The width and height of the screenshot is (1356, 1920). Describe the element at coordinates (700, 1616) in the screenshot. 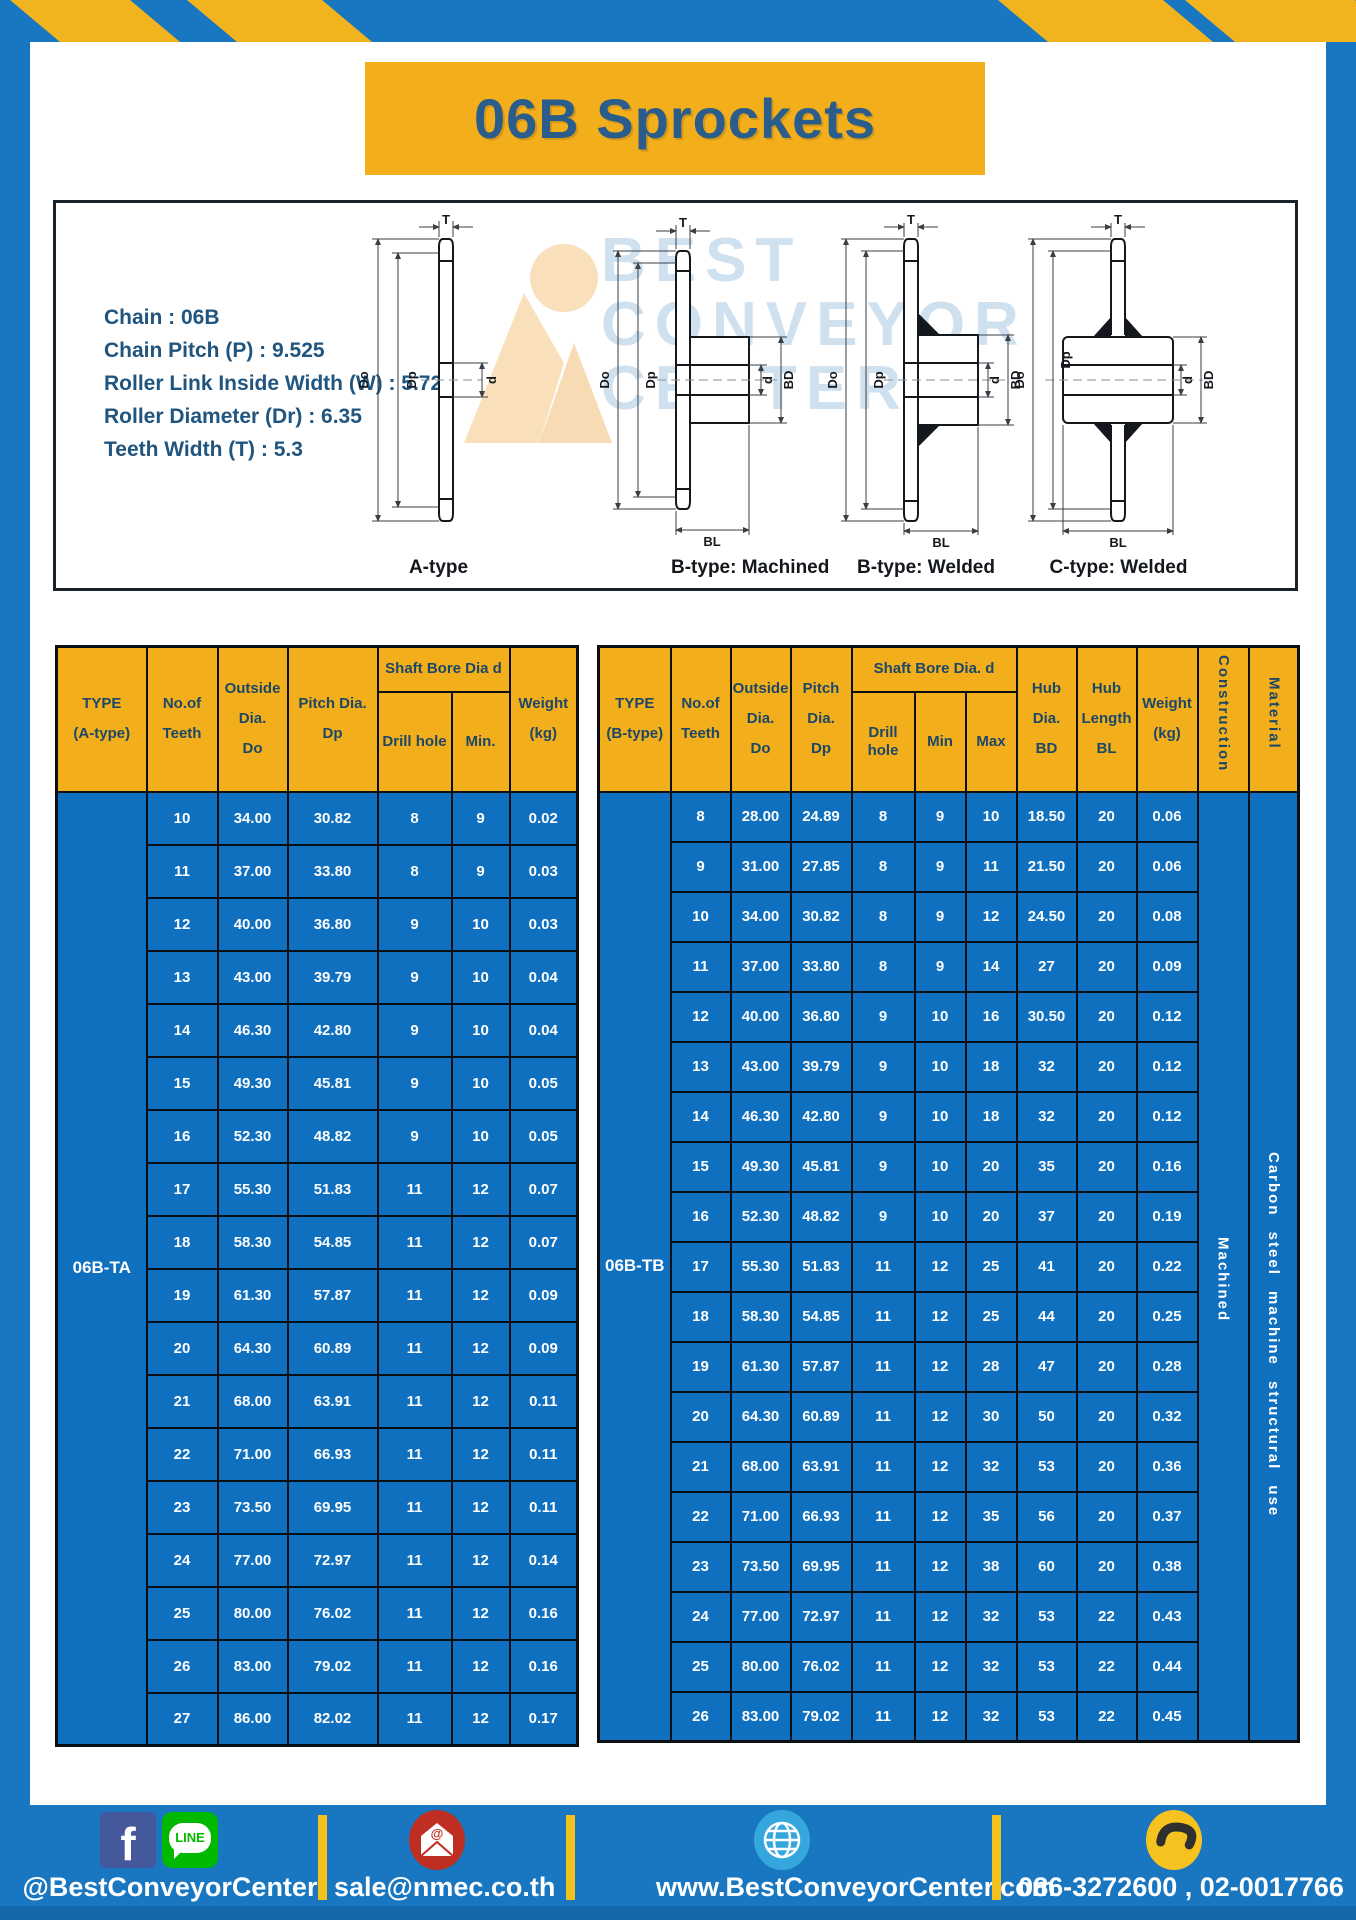

I see `table-cell: 24` at that location.